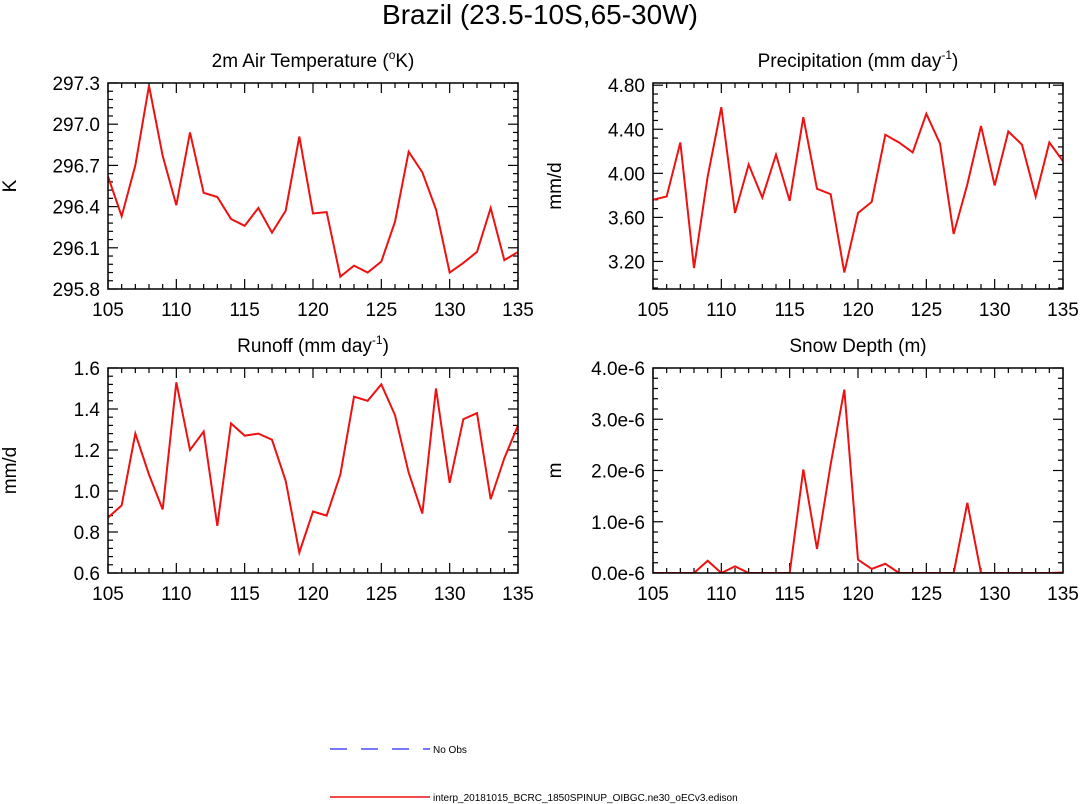  I want to click on panel-title: Snow Depth (m), so click(857, 346).